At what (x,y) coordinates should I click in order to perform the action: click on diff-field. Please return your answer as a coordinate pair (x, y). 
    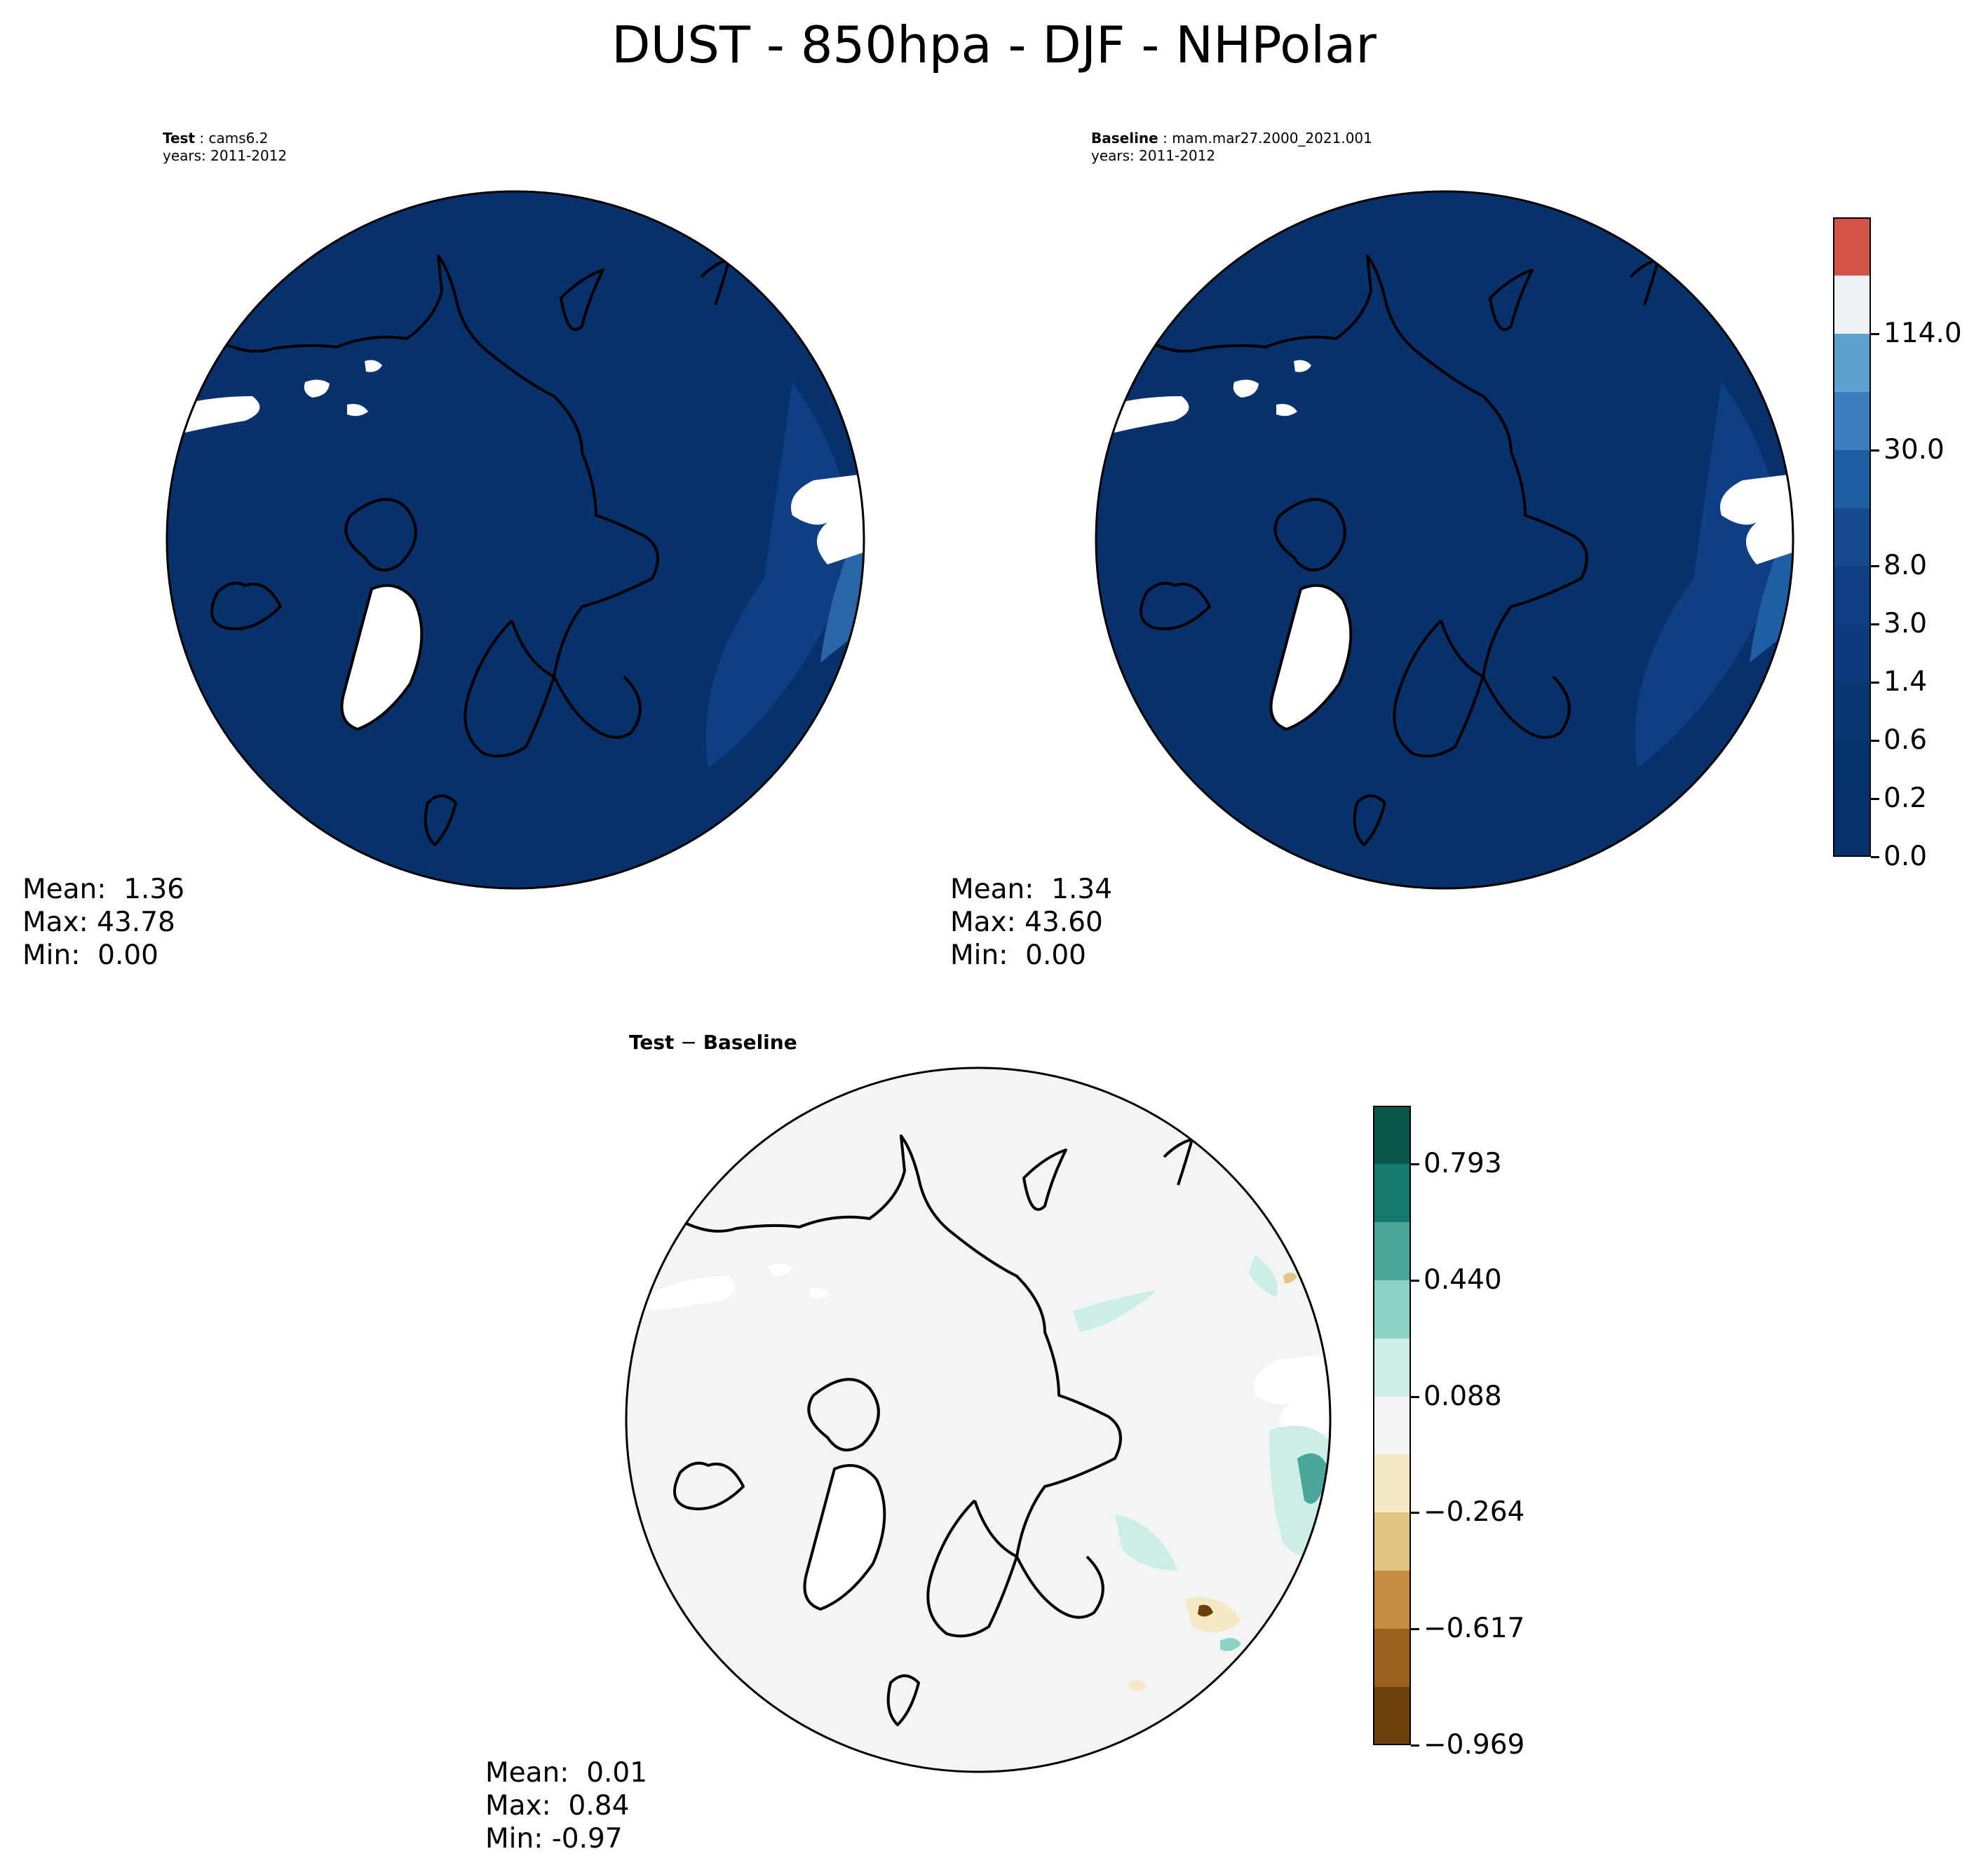
    Looking at the image, I should click on (978, 1420).